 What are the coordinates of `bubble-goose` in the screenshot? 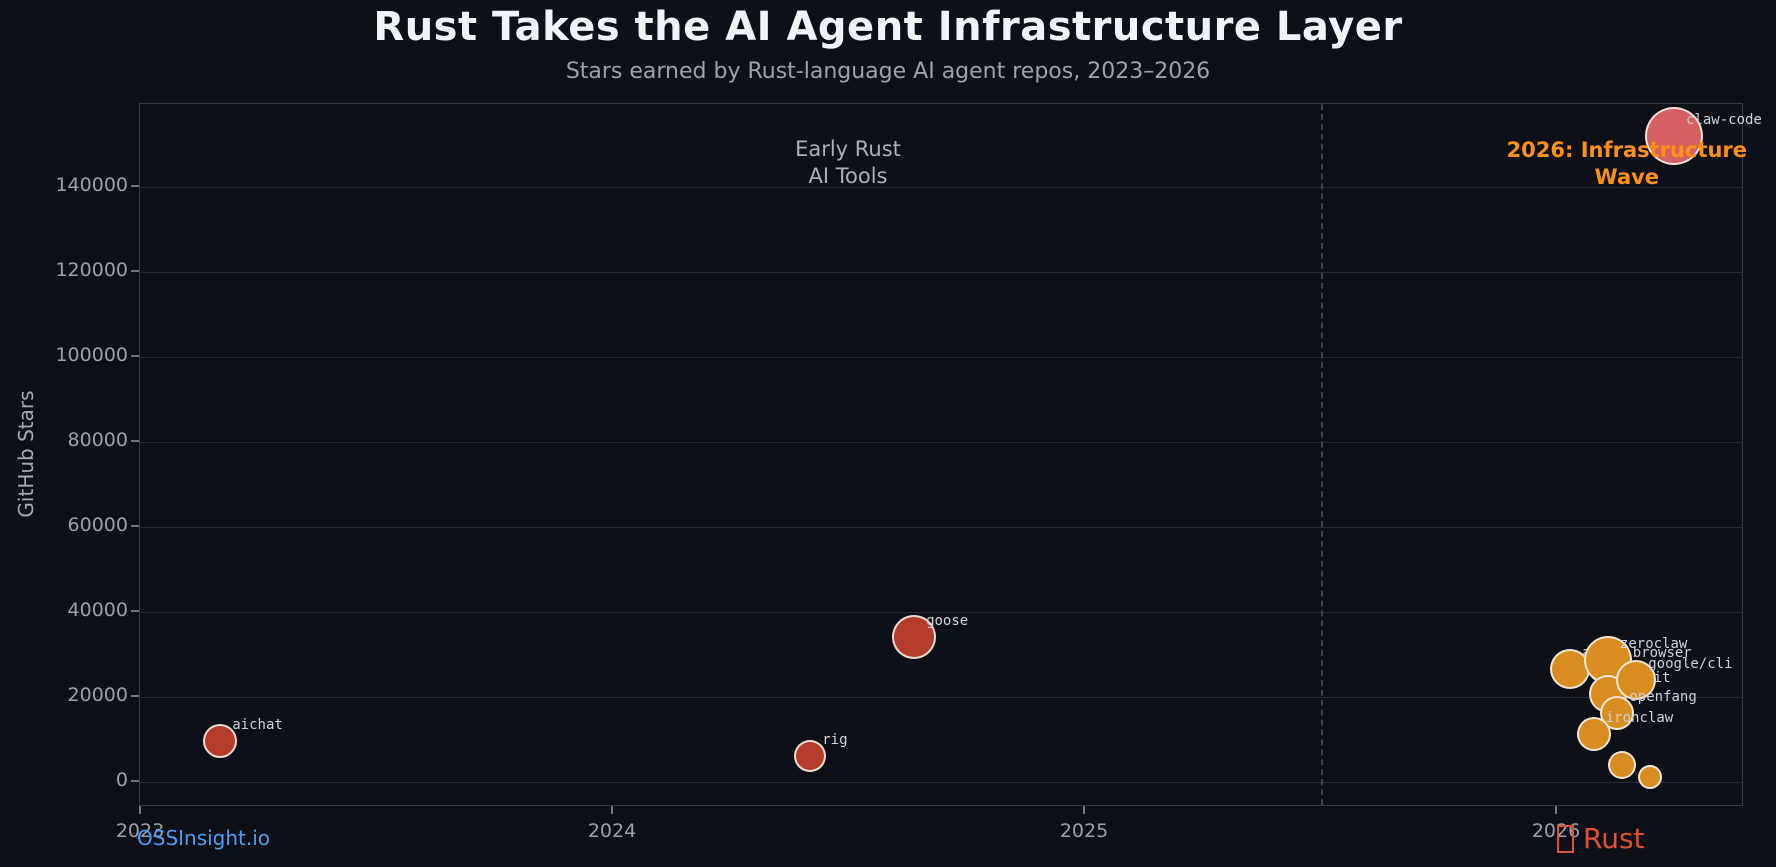 It's located at (914, 636).